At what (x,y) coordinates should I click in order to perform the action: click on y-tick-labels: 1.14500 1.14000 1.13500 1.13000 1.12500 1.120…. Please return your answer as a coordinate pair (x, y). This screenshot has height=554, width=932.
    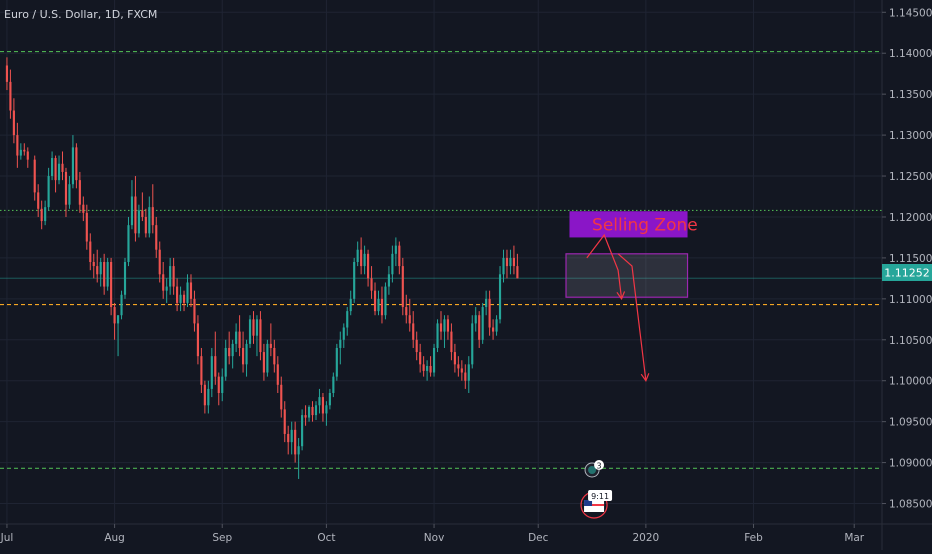
    Looking at the image, I should click on (907, 259).